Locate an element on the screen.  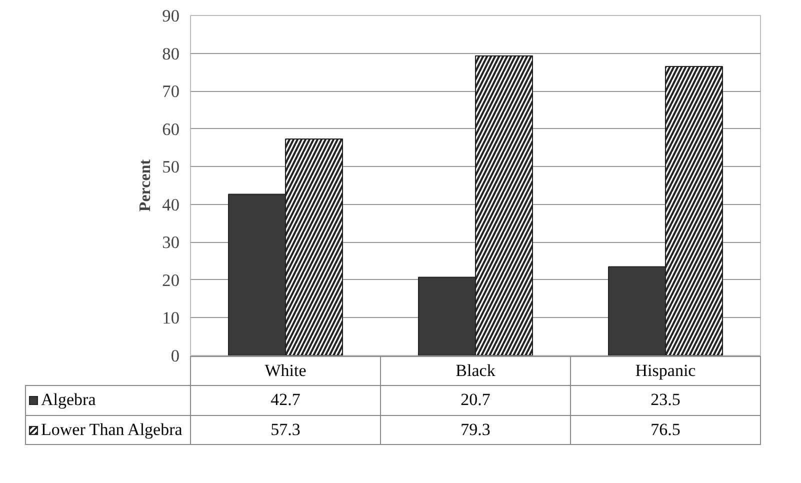
y-tick-label: 90 is located at coordinates (171, 16).